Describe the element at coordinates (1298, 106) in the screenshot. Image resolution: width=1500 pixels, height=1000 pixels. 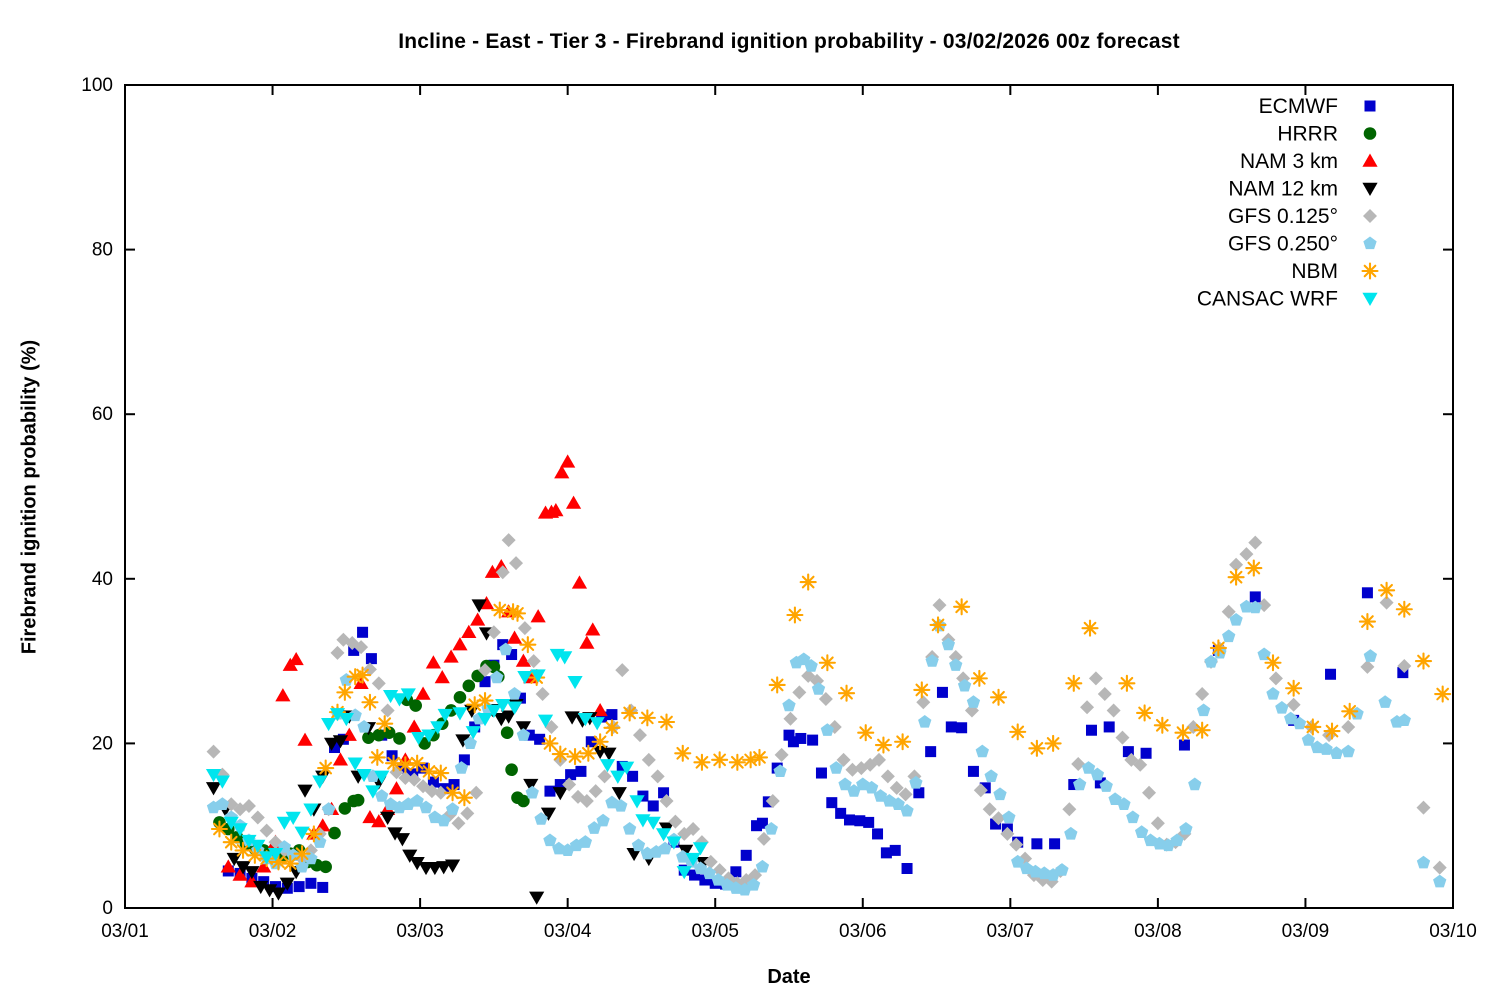
I see `legend-label: ECMWF` at that location.